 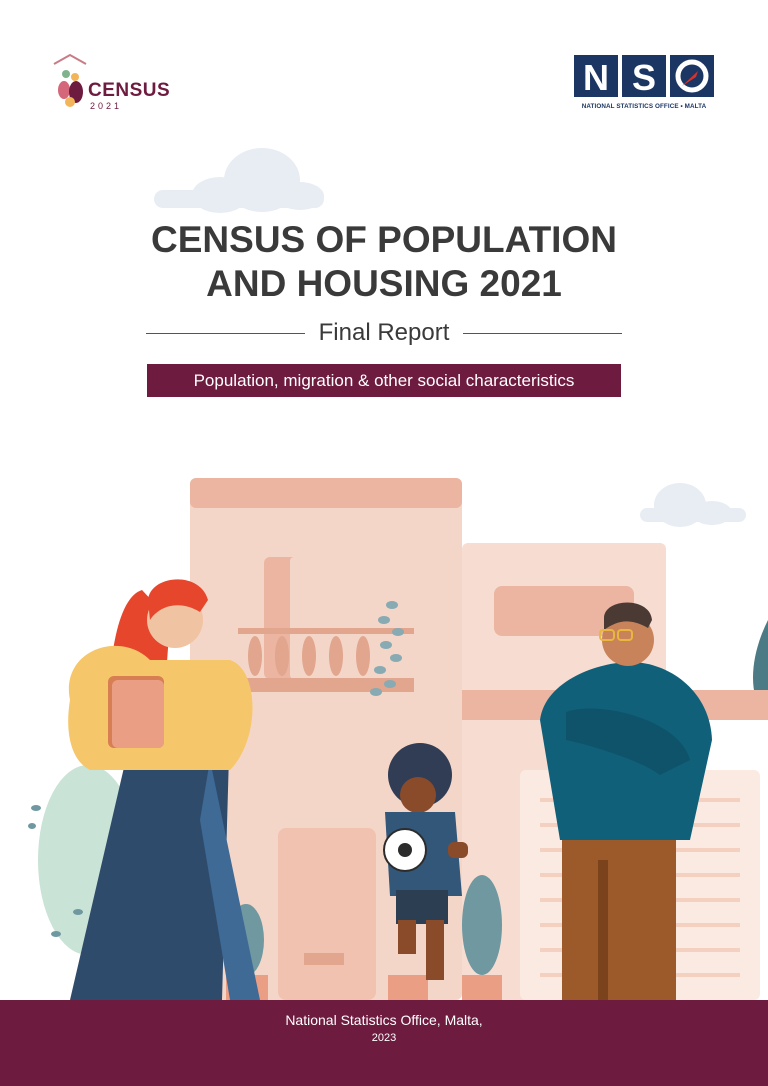 I want to click on footer-bar, so click(x=384, y=1043).